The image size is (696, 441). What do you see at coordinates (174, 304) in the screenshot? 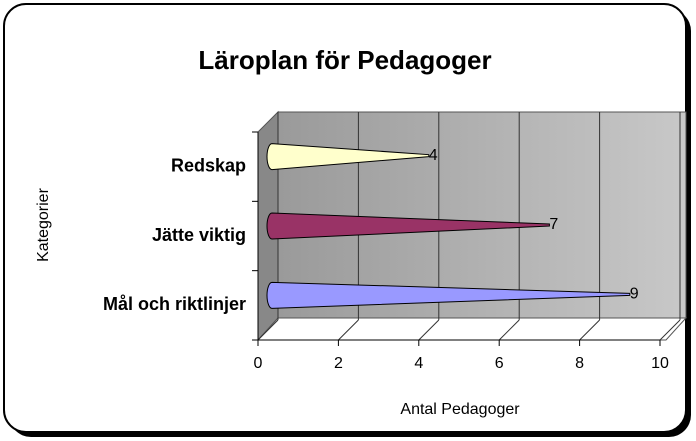
I see `y-tick-label: Mål och riktlinjer` at bounding box center [174, 304].